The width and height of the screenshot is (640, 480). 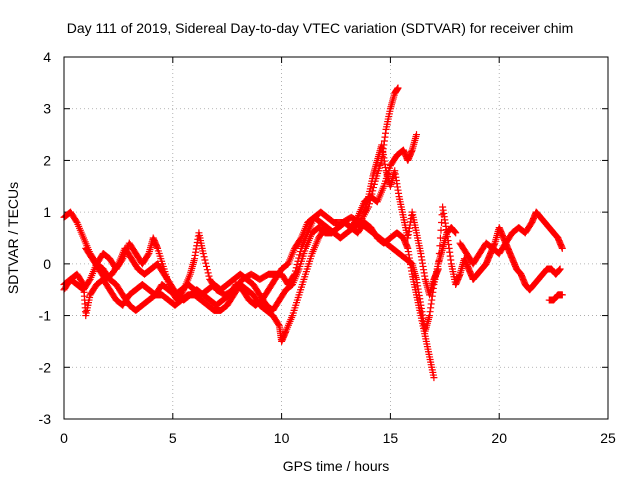 What do you see at coordinates (45, 419) in the screenshot?
I see `y-tick-label: -3` at bounding box center [45, 419].